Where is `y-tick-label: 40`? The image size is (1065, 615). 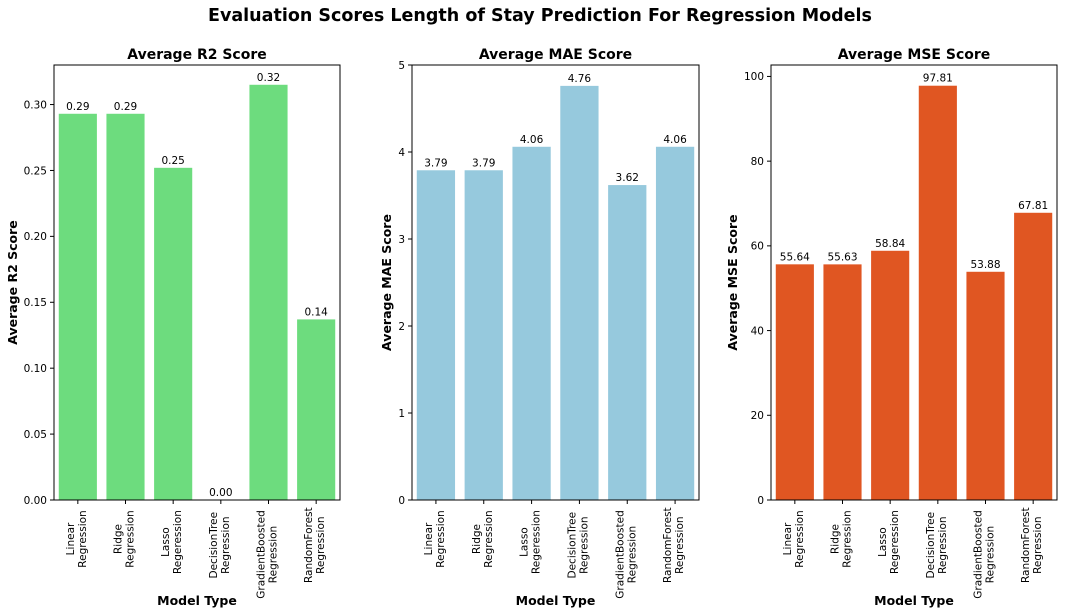 y-tick-label: 40 is located at coordinates (757, 331).